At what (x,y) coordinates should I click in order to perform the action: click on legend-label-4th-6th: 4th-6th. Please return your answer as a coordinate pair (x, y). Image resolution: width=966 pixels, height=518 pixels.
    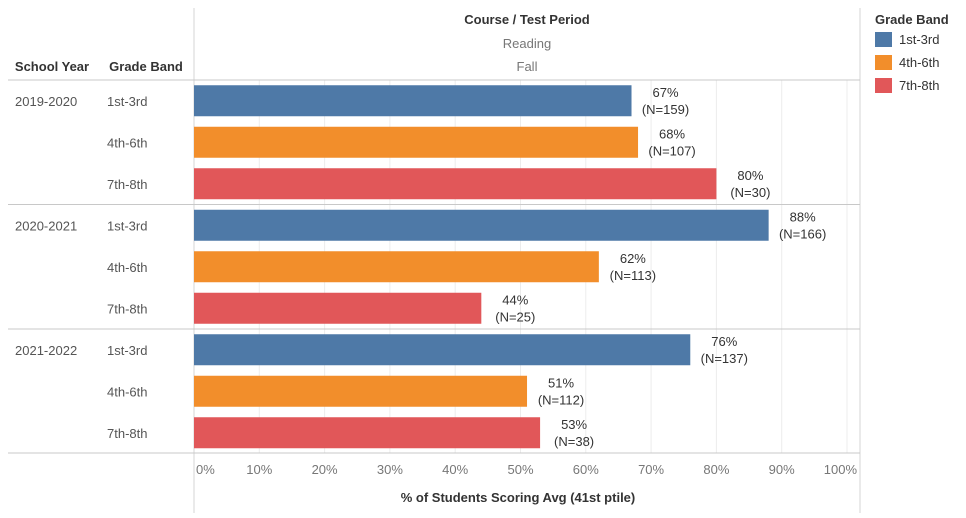
    Looking at the image, I should click on (919, 62).